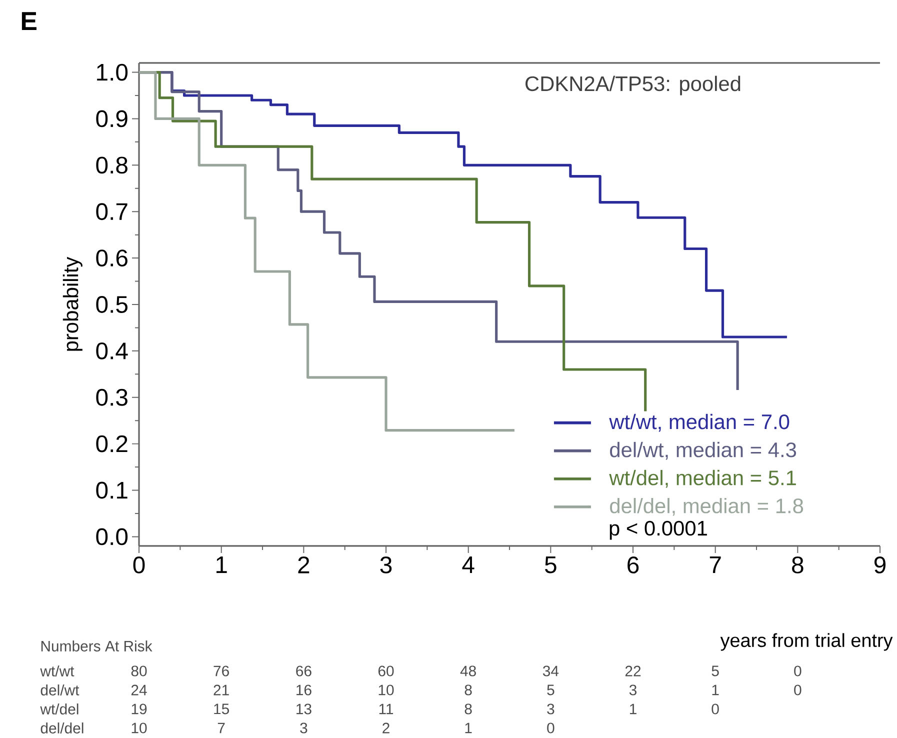  Describe the element at coordinates (221, 671) in the screenshot. I see `text: 76` at that location.